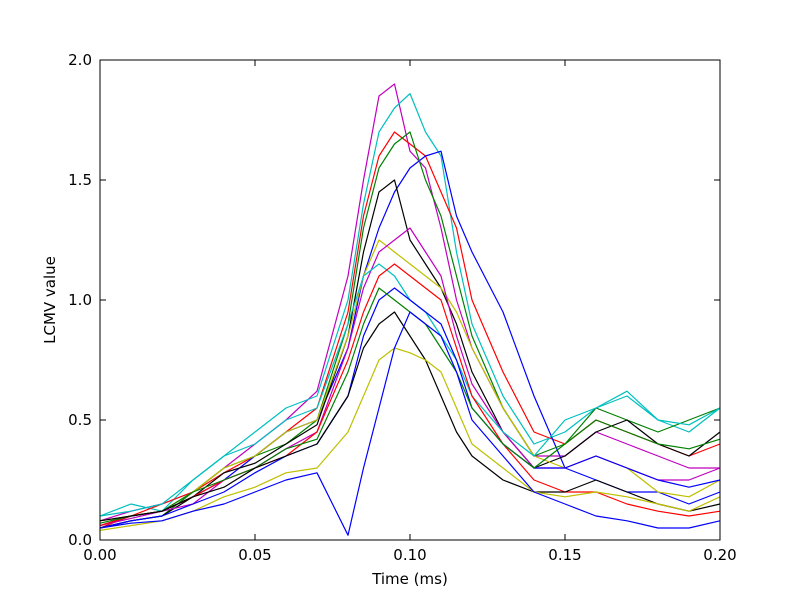 This screenshot has height=600, width=800. Describe the element at coordinates (80, 420) in the screenshot. I see `y-tick-label: 0.5` at that location.